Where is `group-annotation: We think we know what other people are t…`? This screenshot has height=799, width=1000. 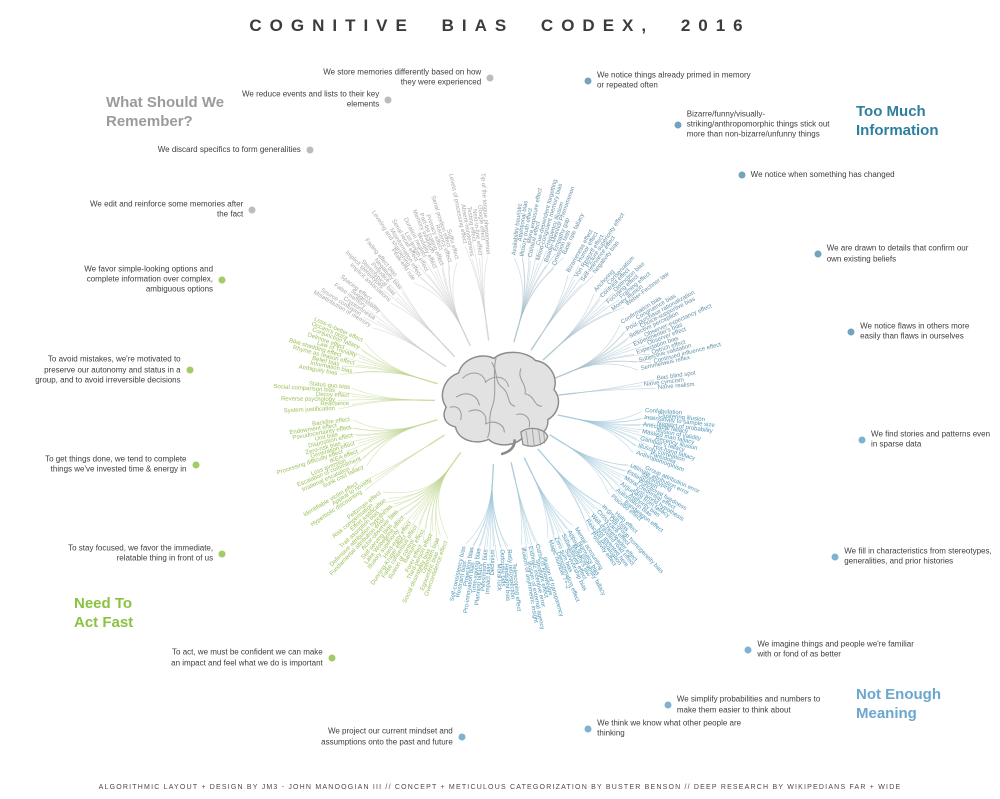 group-annotation: We think we know what other people are t… is located at coordinates (669, 728).